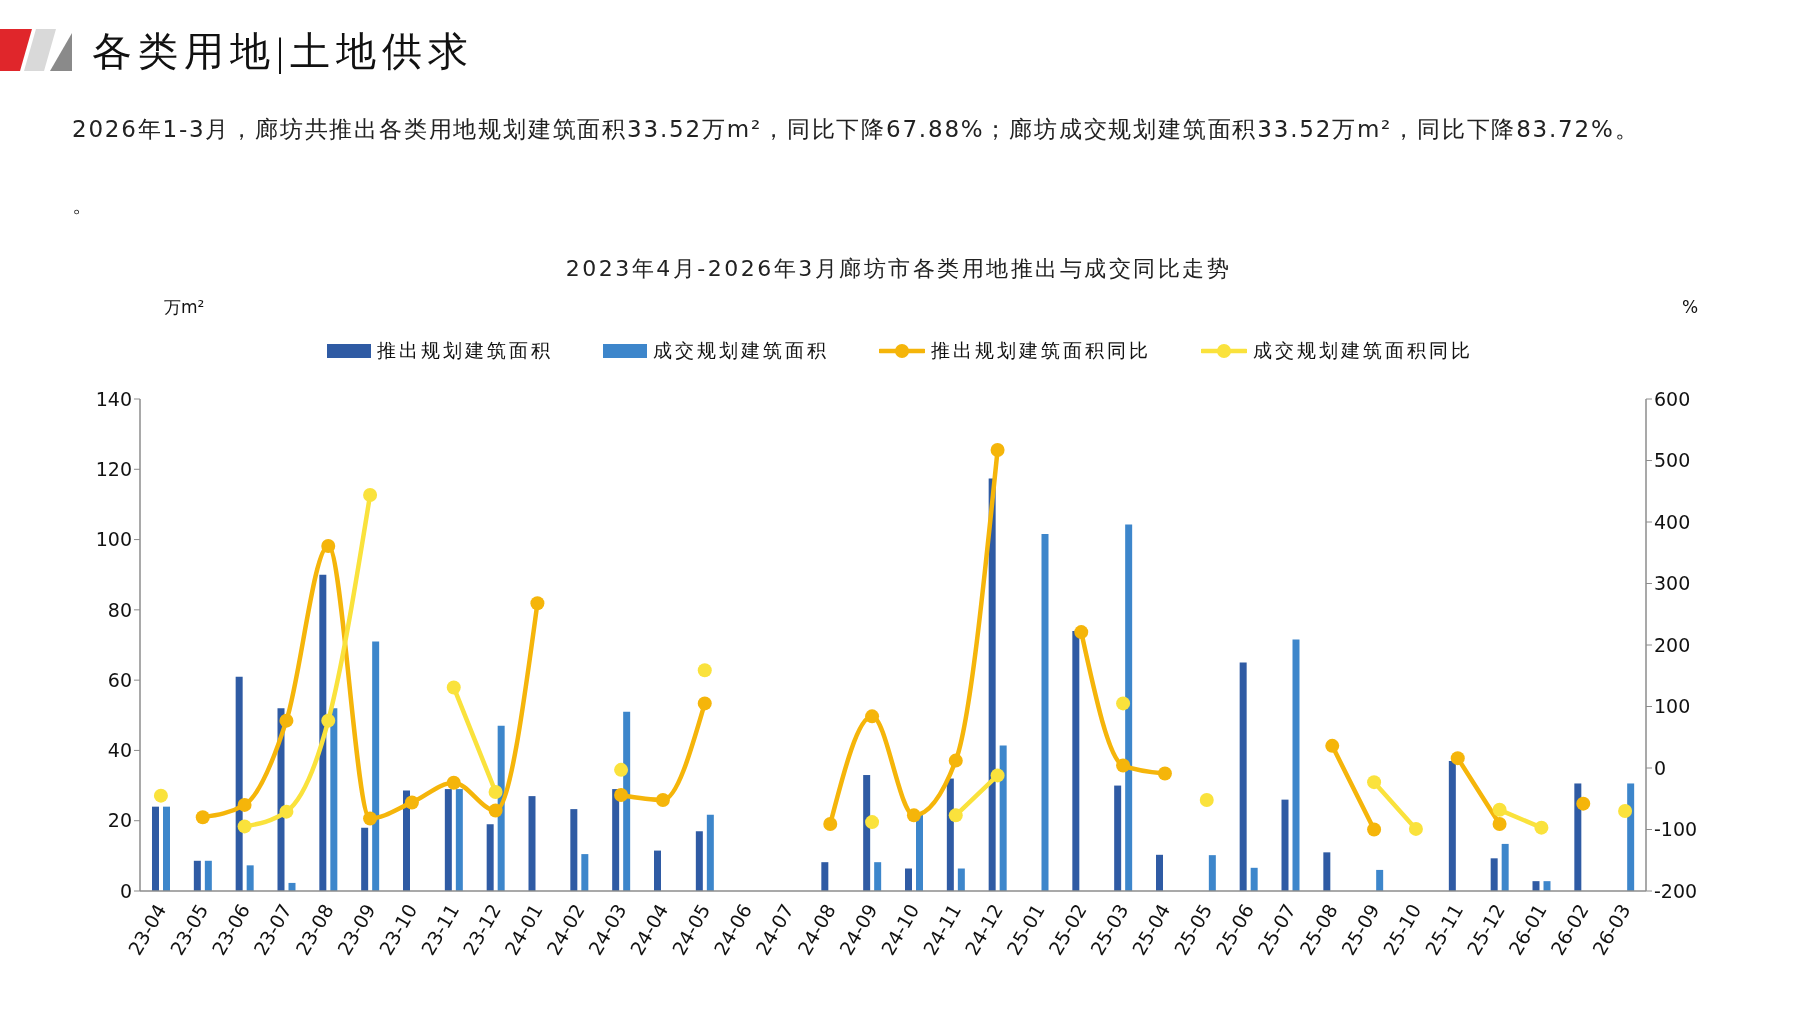 This screenshot has height=1010, width=1797. I want to click on y2-tick-label: 600, so click(1672, 398).